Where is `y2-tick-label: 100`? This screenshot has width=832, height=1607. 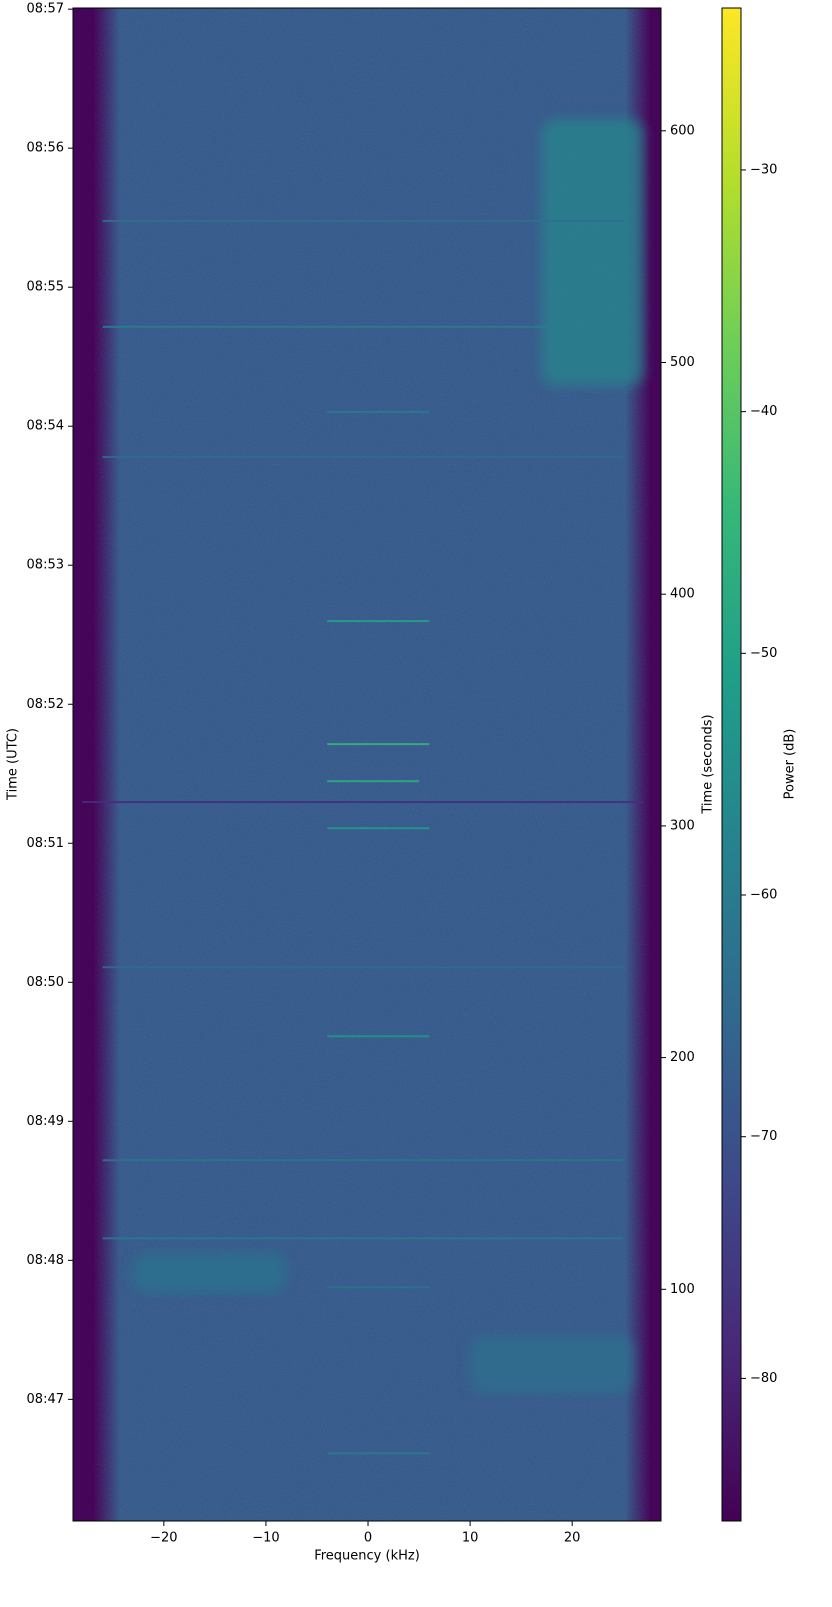
y2-tick-label: 100 is located at coordinates (682, 1289).